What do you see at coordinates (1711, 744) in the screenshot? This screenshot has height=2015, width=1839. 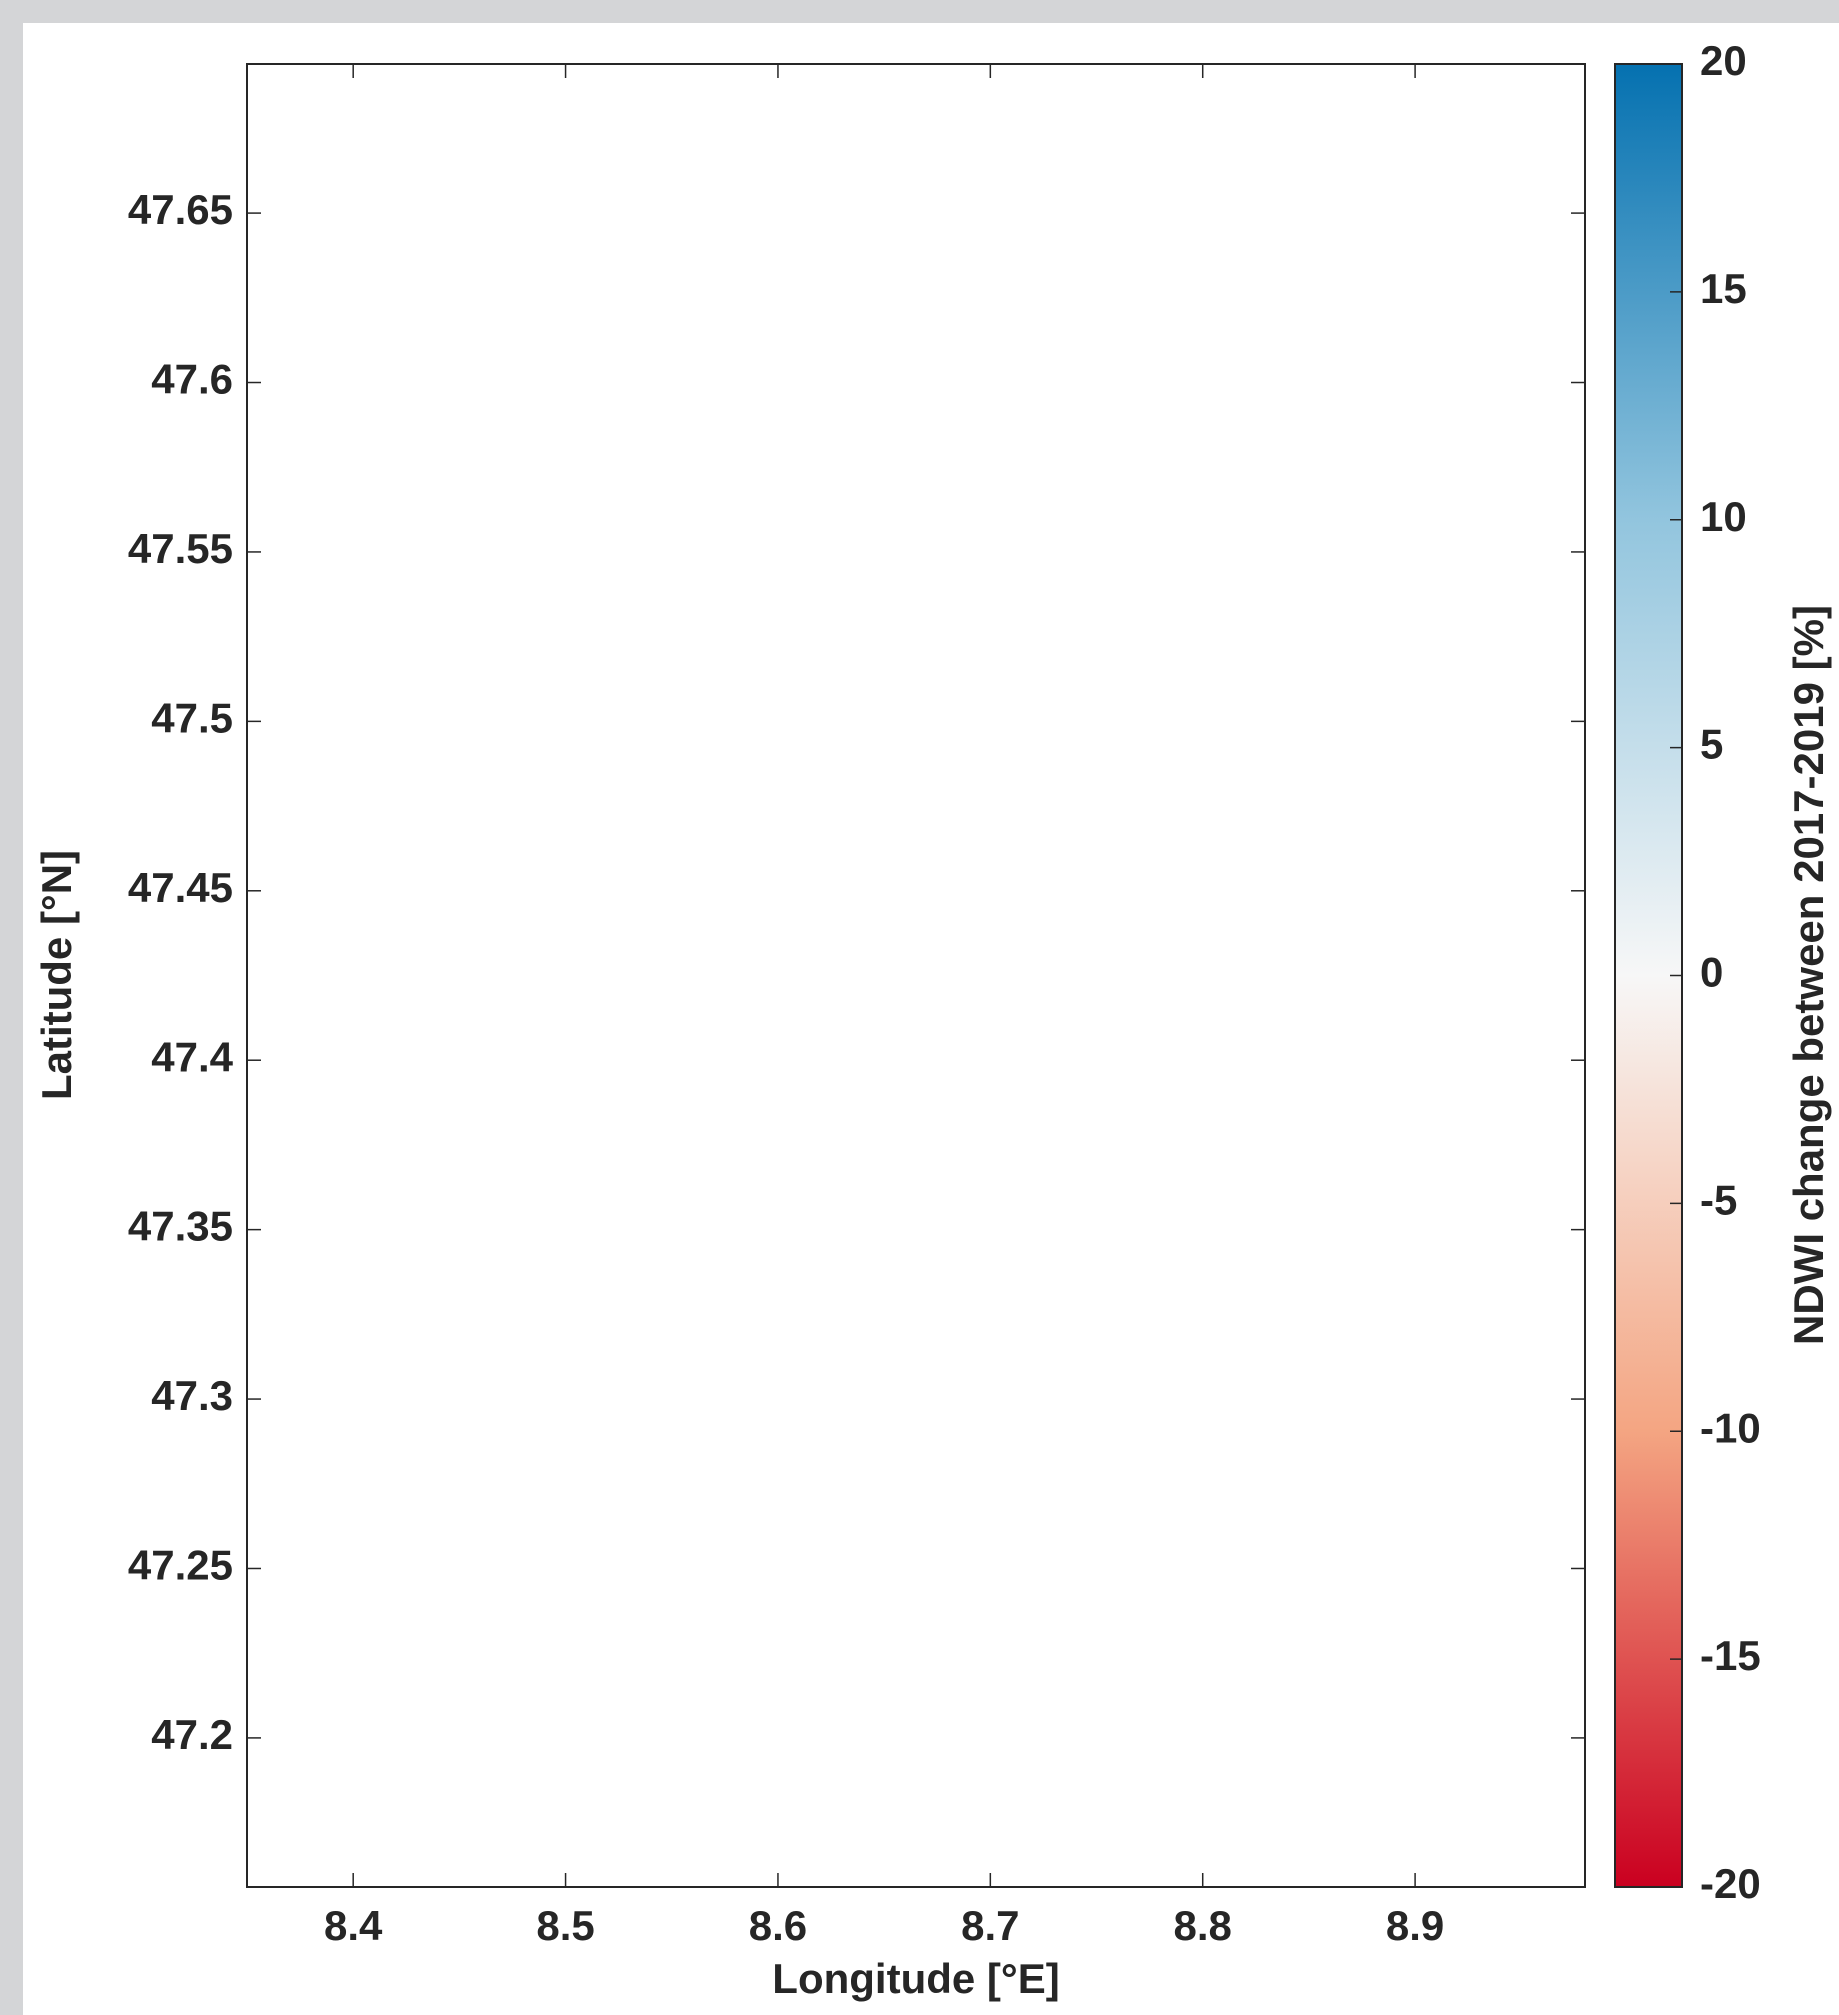 I see `colorbar-tick-label: 5` at bounding box center [1711, 744].